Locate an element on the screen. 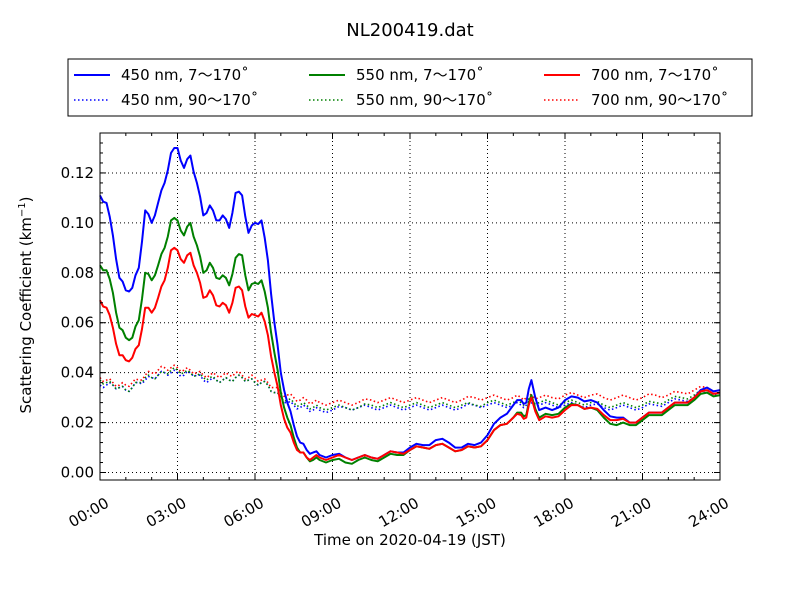 This screenshot has width=800, height=600. y-tick-label: 0.10 is located at coordinates (77, 223).